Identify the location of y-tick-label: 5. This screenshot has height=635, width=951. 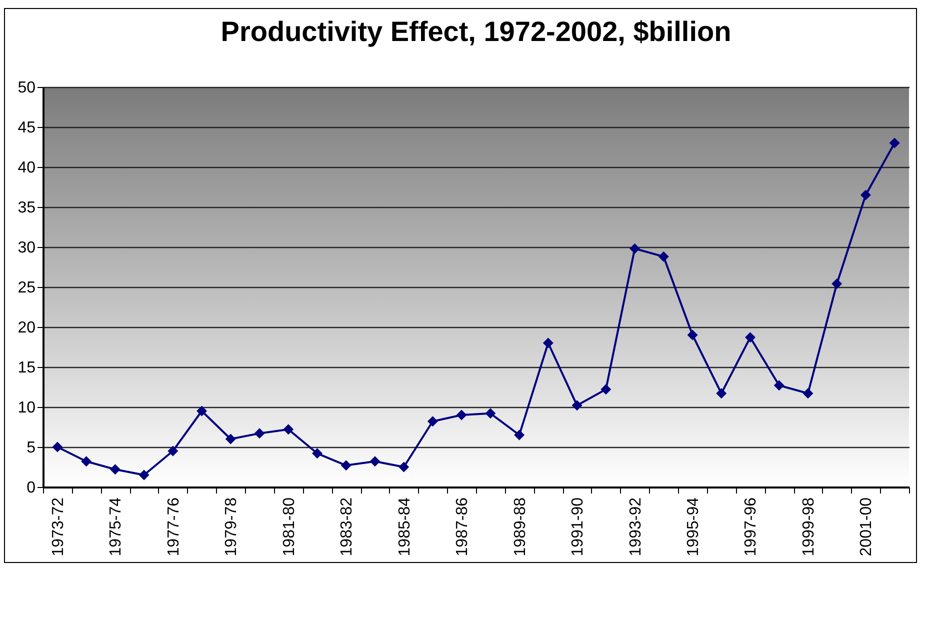
(31, 448).